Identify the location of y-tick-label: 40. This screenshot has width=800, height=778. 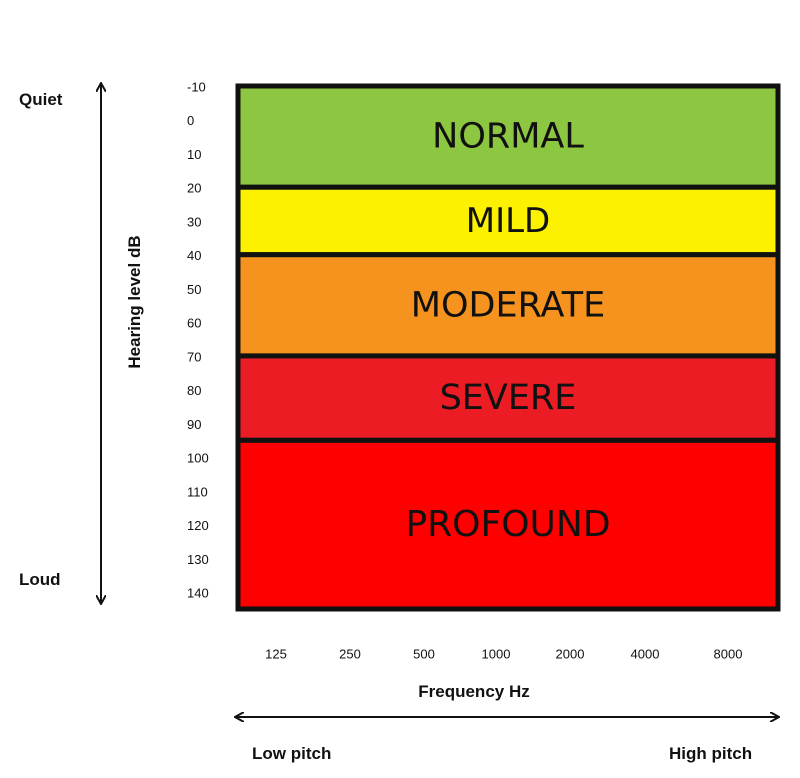
(194, 255).